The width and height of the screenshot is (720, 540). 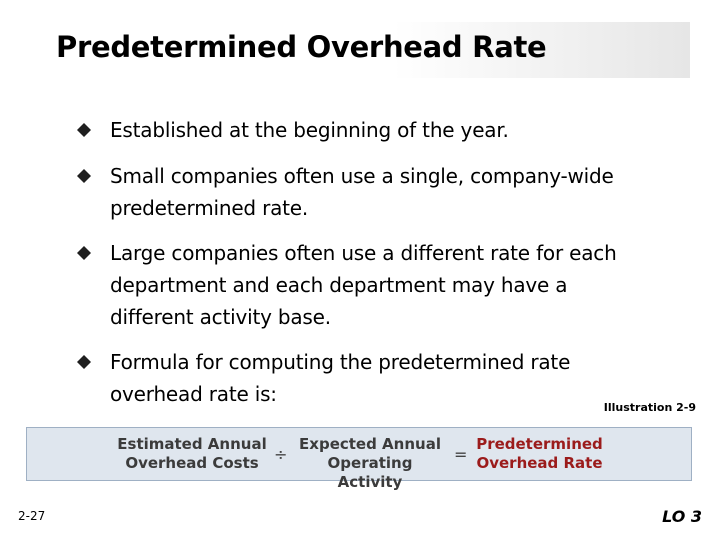 I want to click on divide-operator: ÷, so click(x=281, y=454).